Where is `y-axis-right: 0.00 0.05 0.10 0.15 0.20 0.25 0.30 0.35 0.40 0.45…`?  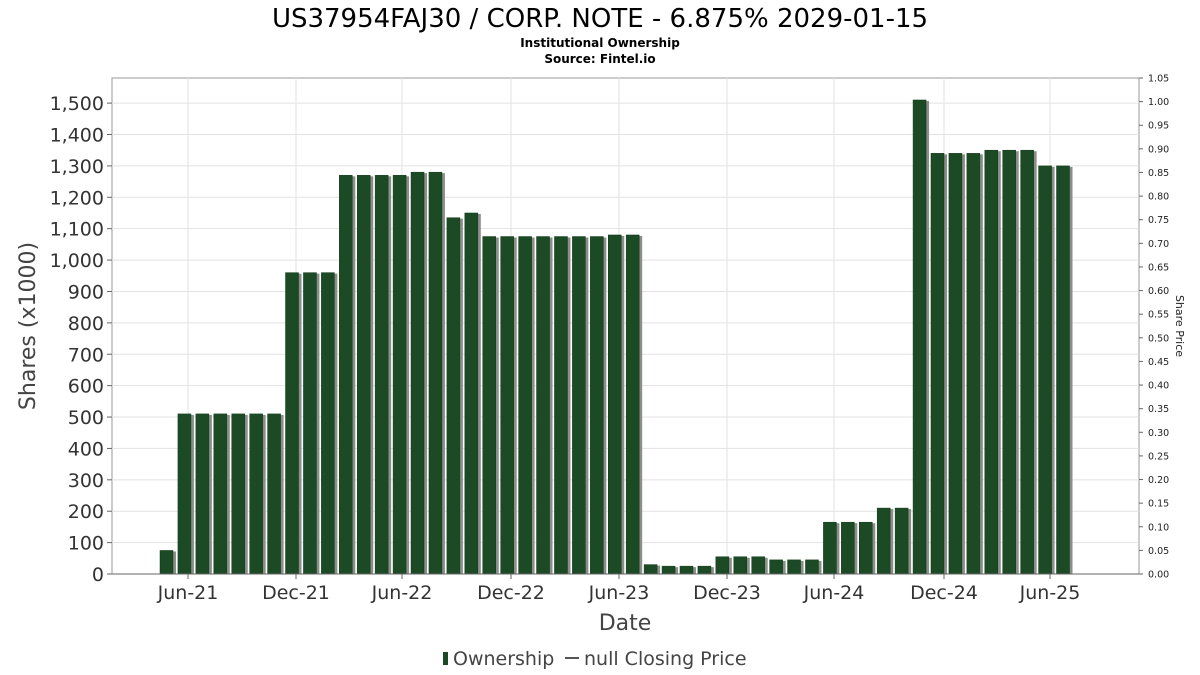 y-axis-right: 0.00 0.05 0.10 0.15 0.20 0.25 0.30 0.35 0.40 0.45… is located at coordinates (1154, 327).